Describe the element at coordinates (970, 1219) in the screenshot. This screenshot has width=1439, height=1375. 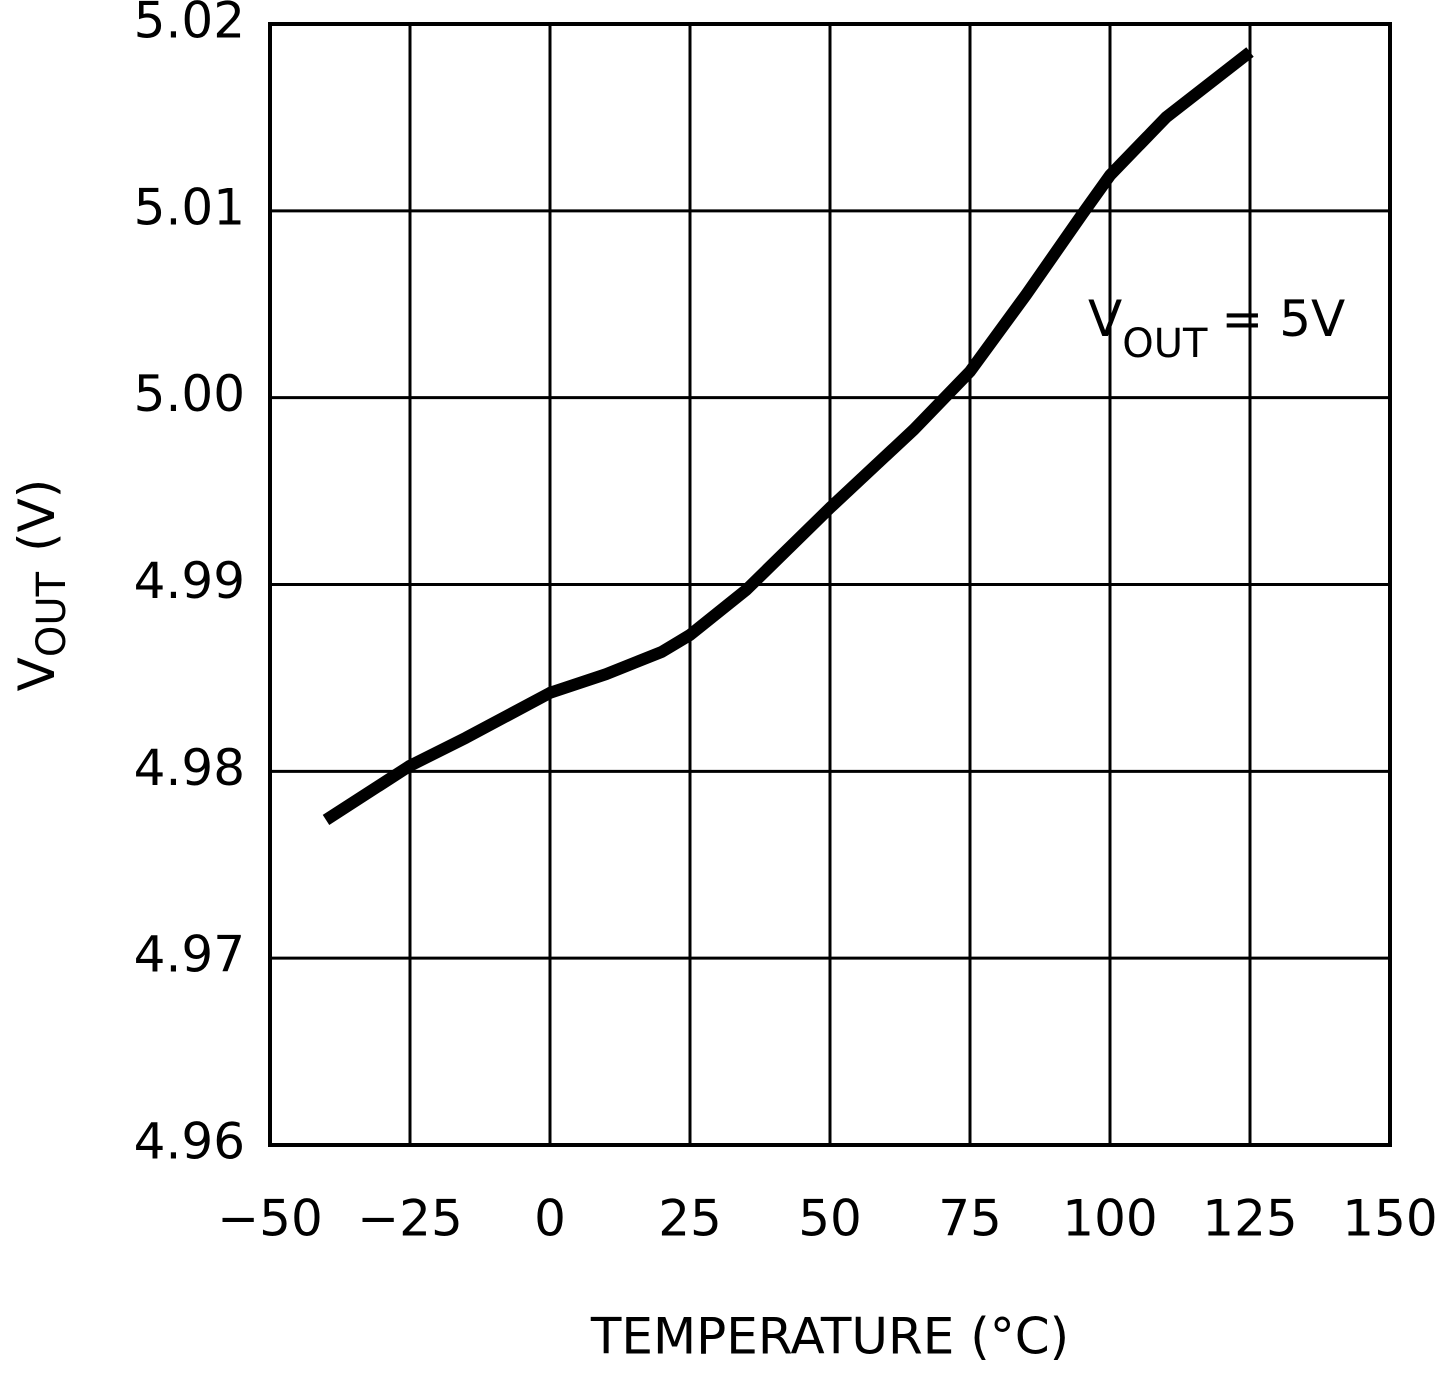
I see `x-tick-label: 75` at that location.